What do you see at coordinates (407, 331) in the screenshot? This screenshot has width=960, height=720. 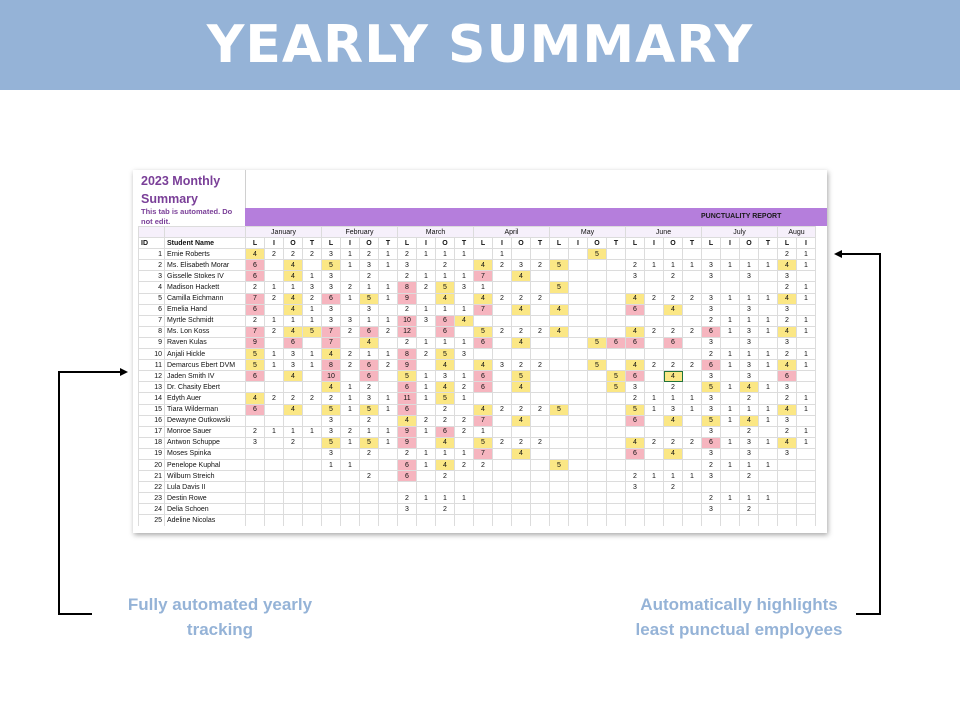 I see `value-cell: 12` at bounding box center [407, 331].